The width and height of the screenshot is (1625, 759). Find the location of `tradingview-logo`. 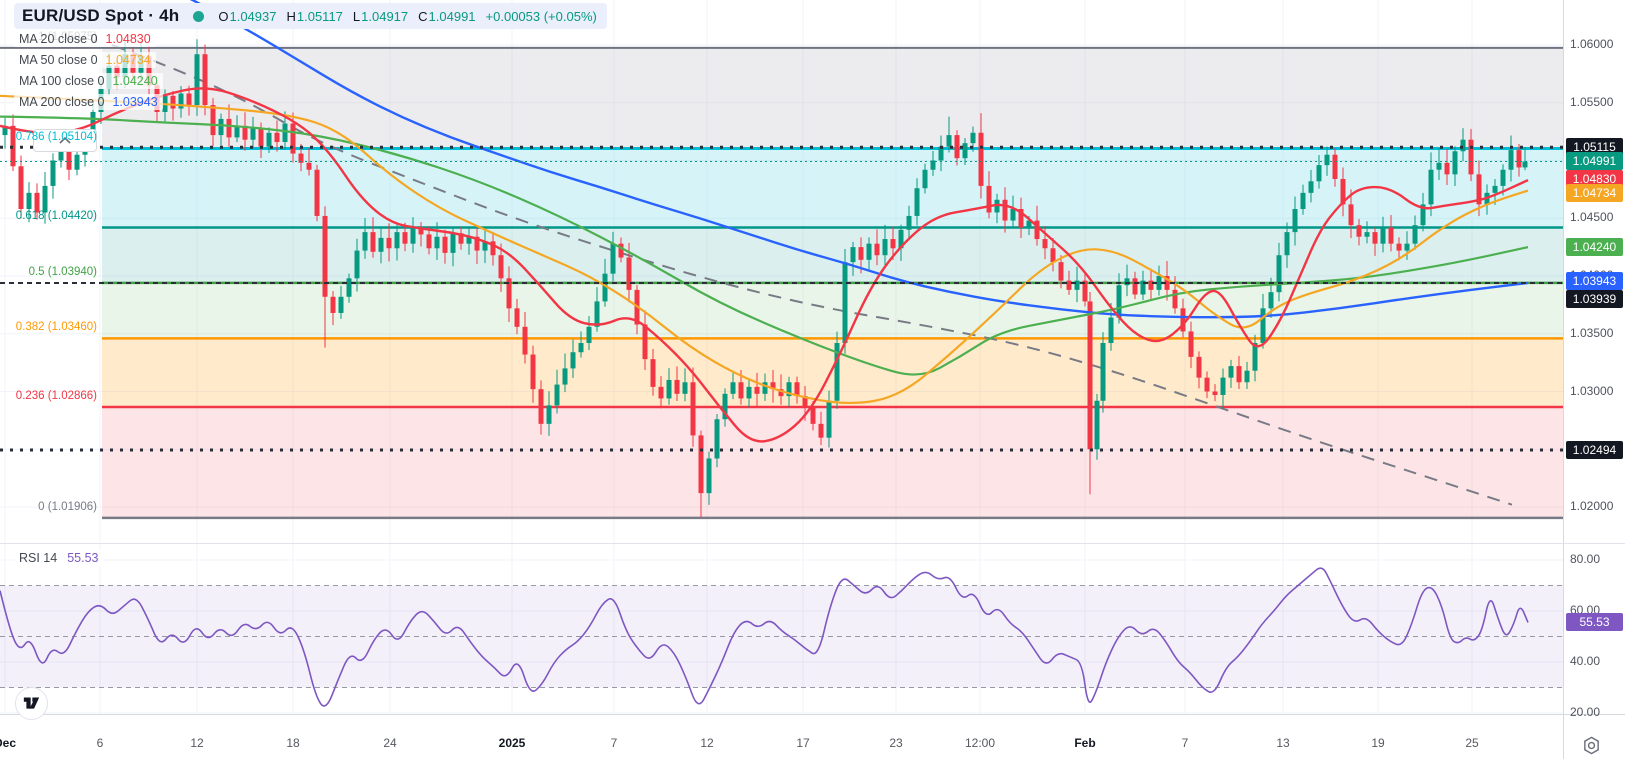

tradingview-logo is located at coordinates (31, 703).